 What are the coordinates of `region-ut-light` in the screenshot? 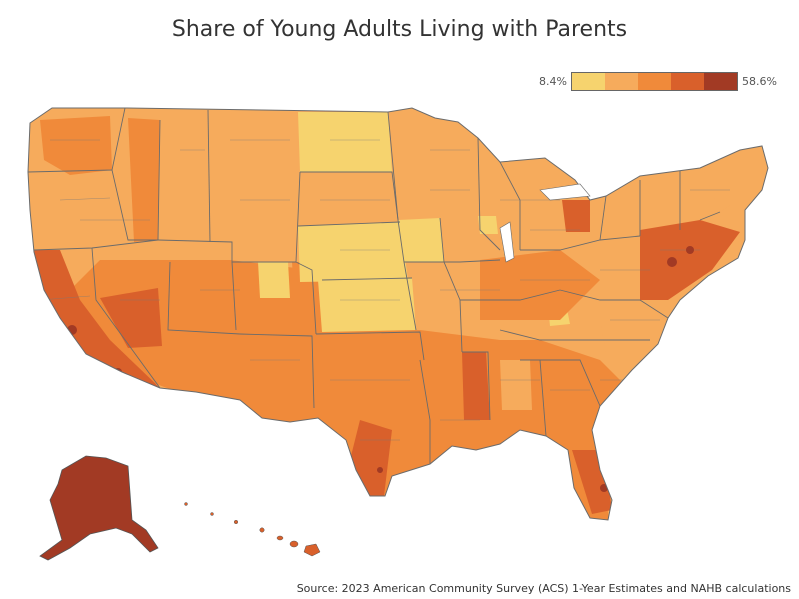 It's located at (274, 280).